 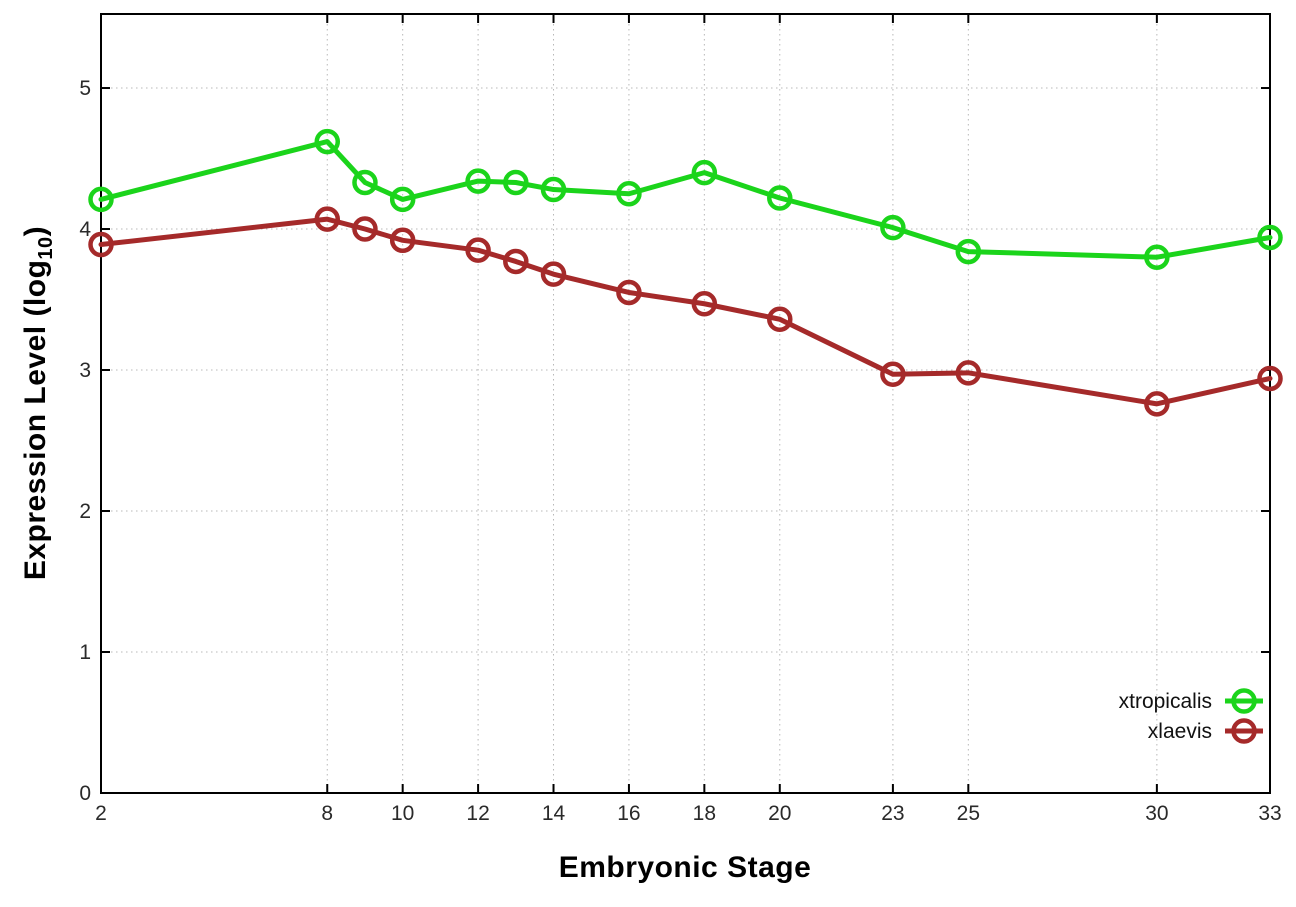 I want to click on y-tick-label: 2, so click(x=85, y=511).